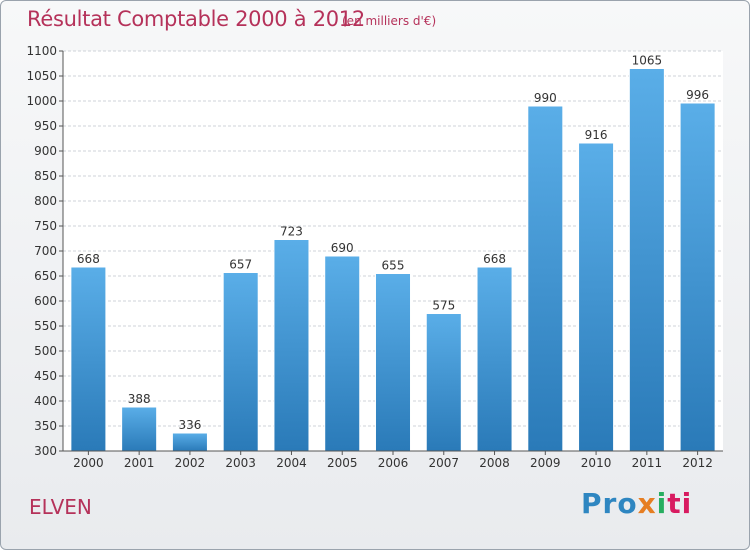 Image resolution: width=750 pixels, height=550 pixels. Describe the element at coordinates (596, 135) in the screenshot. I see `data-label: 916` at that location.